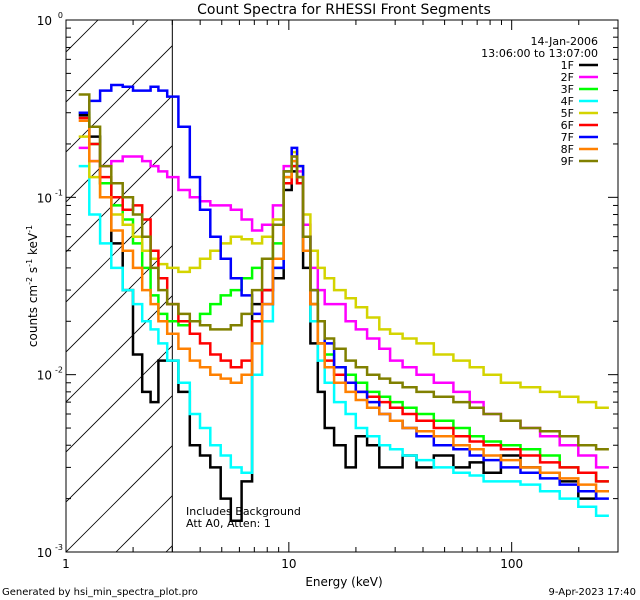 Image resolution: width=640 pixels, height=600 pixels. What do you see at coordinates (288, 564) in the screenshot?
I see `x-tick-label: 10` at bounding box center [288, 564].